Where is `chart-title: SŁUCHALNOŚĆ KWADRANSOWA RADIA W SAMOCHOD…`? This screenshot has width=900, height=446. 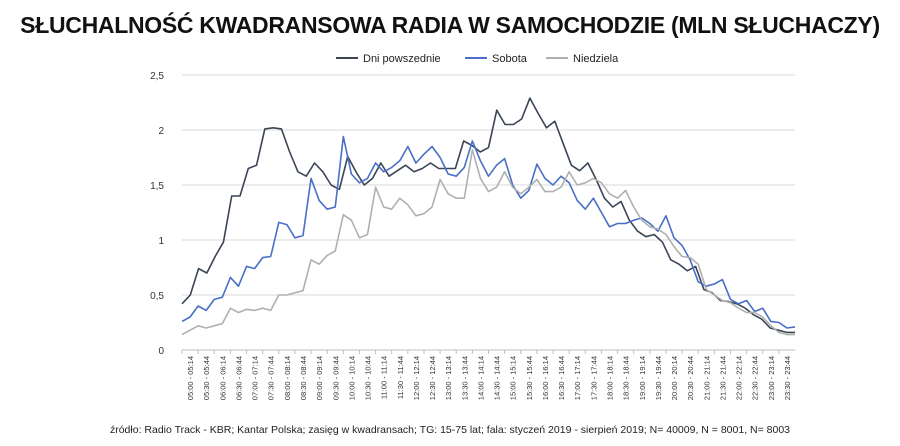 chart-title: SŁUCHALNOŚĆ KWADRANSOWA RADIA W SAMOCHOD… is located at coordinates (450, 25).